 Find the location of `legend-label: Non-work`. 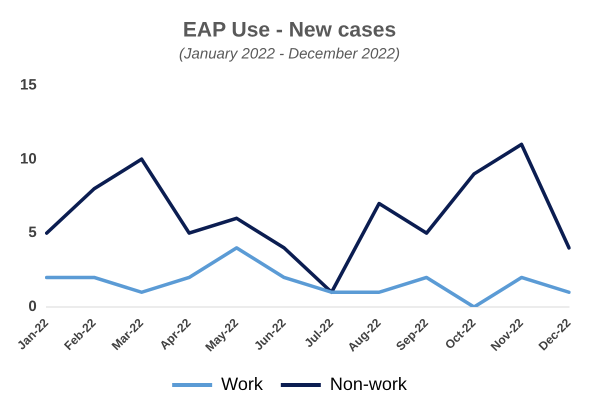

legend-label: Non-work is located at coordinates (369, 384).